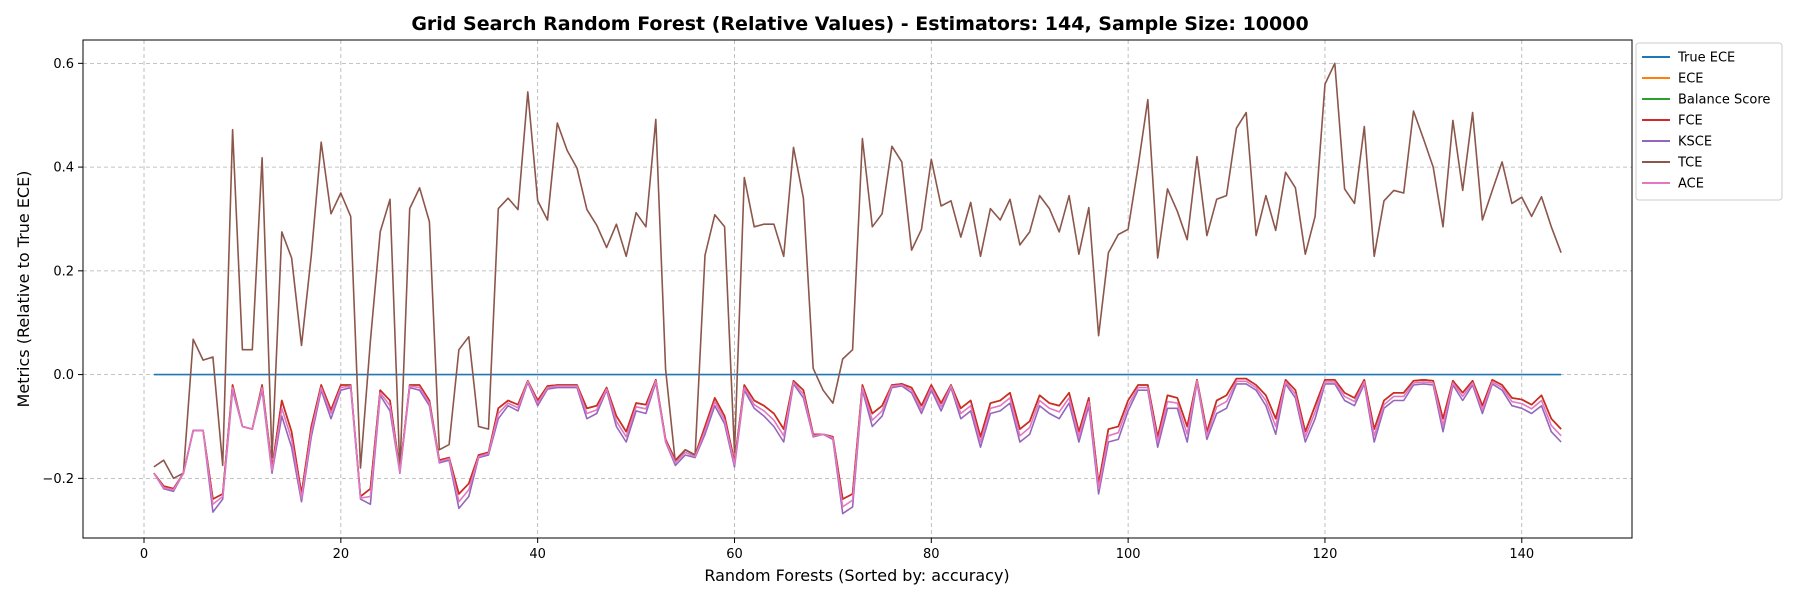  What do you see at coordinates (1691, 184) in the screenshot?
I see `legend-label-ace: ACE` at bounding box center [1691, 184].